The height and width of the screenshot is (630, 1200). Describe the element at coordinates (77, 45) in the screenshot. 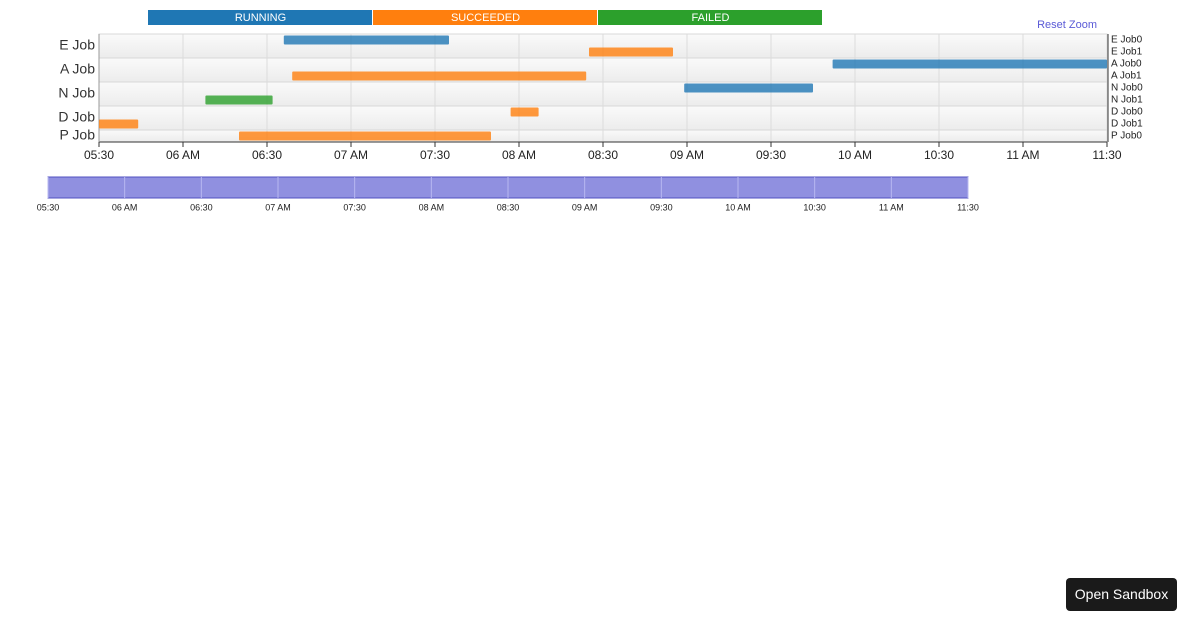

I see `group-label: E Job` at that location.